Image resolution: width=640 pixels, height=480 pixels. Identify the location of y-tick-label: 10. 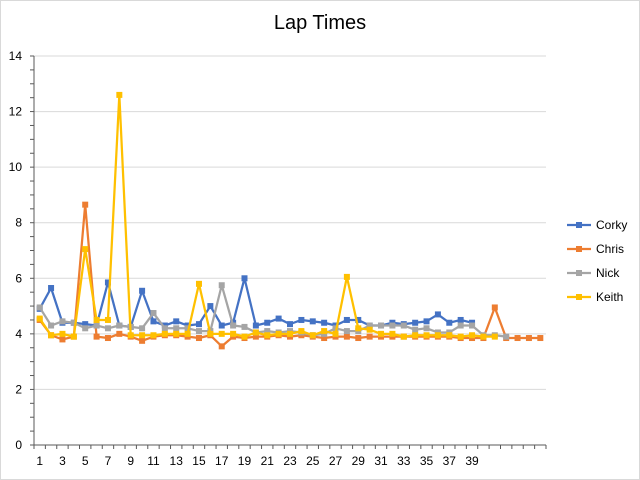
(16, 167).